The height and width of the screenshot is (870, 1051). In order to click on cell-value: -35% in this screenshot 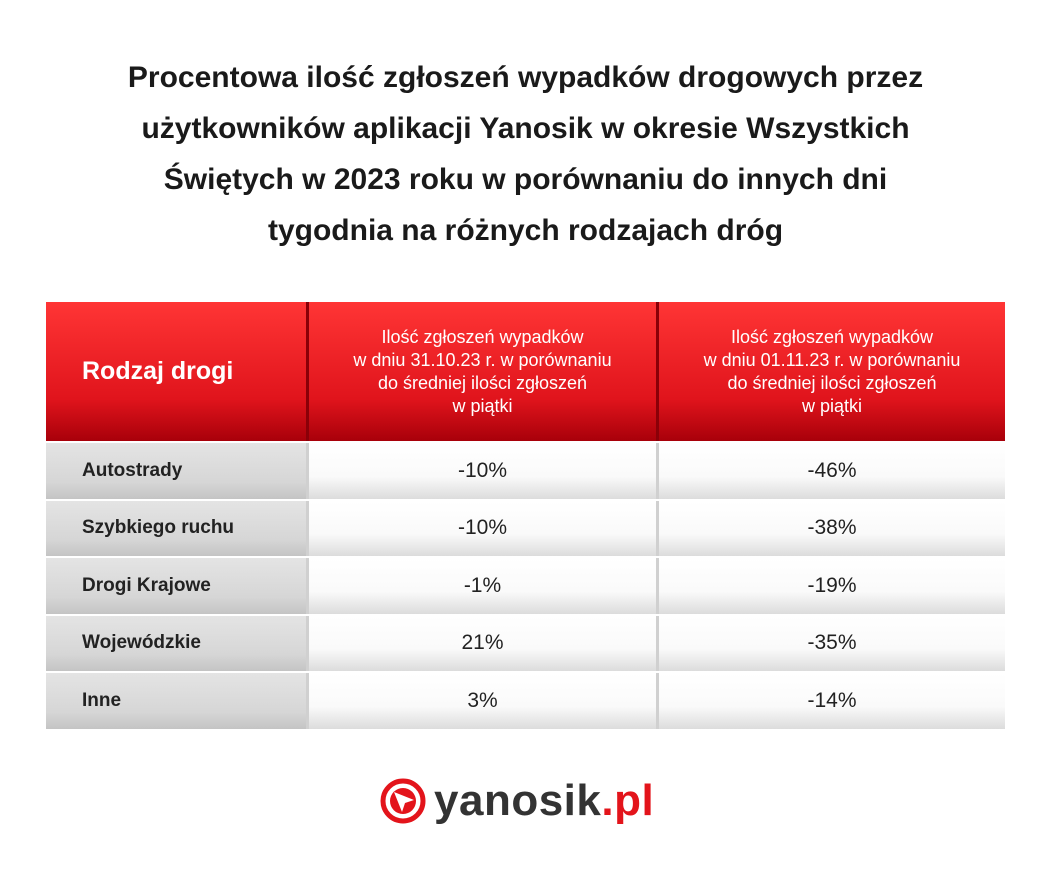, I will do `click(830, 643)`.